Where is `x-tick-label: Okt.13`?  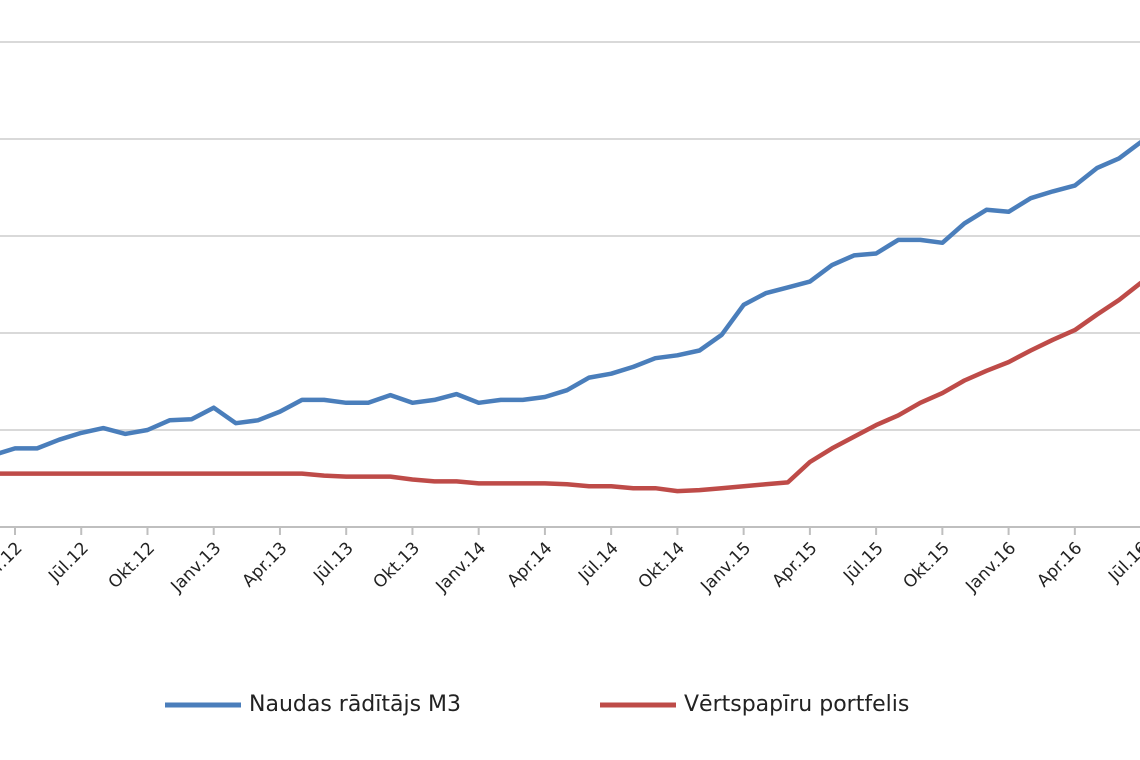 x-tick-label: Okt.13 is located at coordinates (397, 565).